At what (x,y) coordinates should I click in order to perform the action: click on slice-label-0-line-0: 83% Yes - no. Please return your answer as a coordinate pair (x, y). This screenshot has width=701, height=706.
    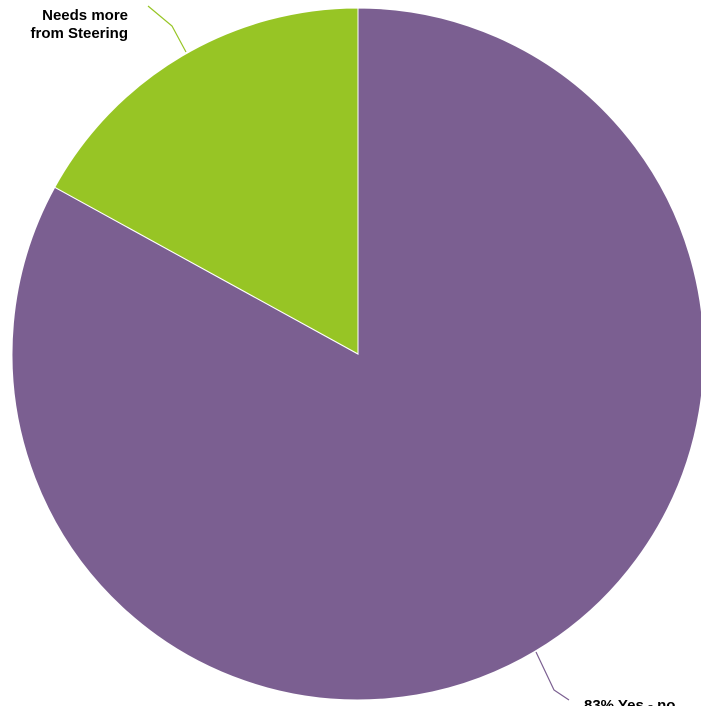
    Looking at the image, I should click on (629, 701).